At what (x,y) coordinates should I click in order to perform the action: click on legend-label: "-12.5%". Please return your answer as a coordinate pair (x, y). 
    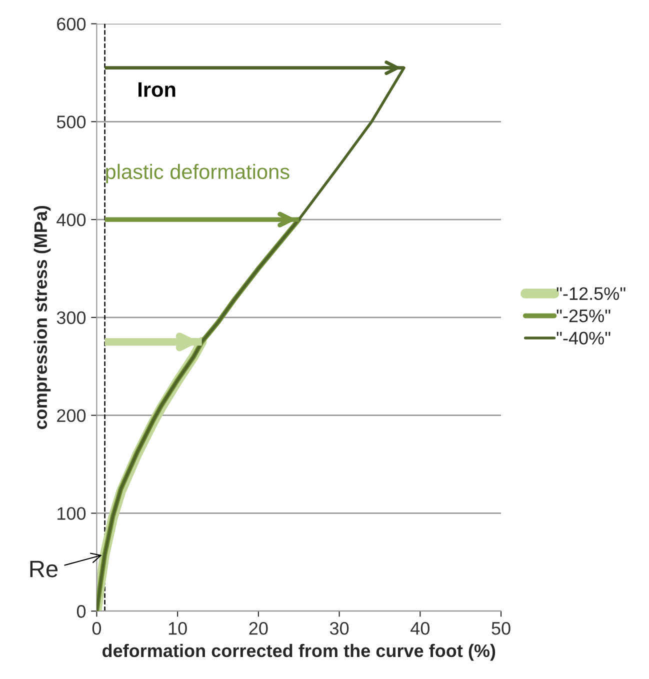
    Looking at the image, I should click on (591, 293).